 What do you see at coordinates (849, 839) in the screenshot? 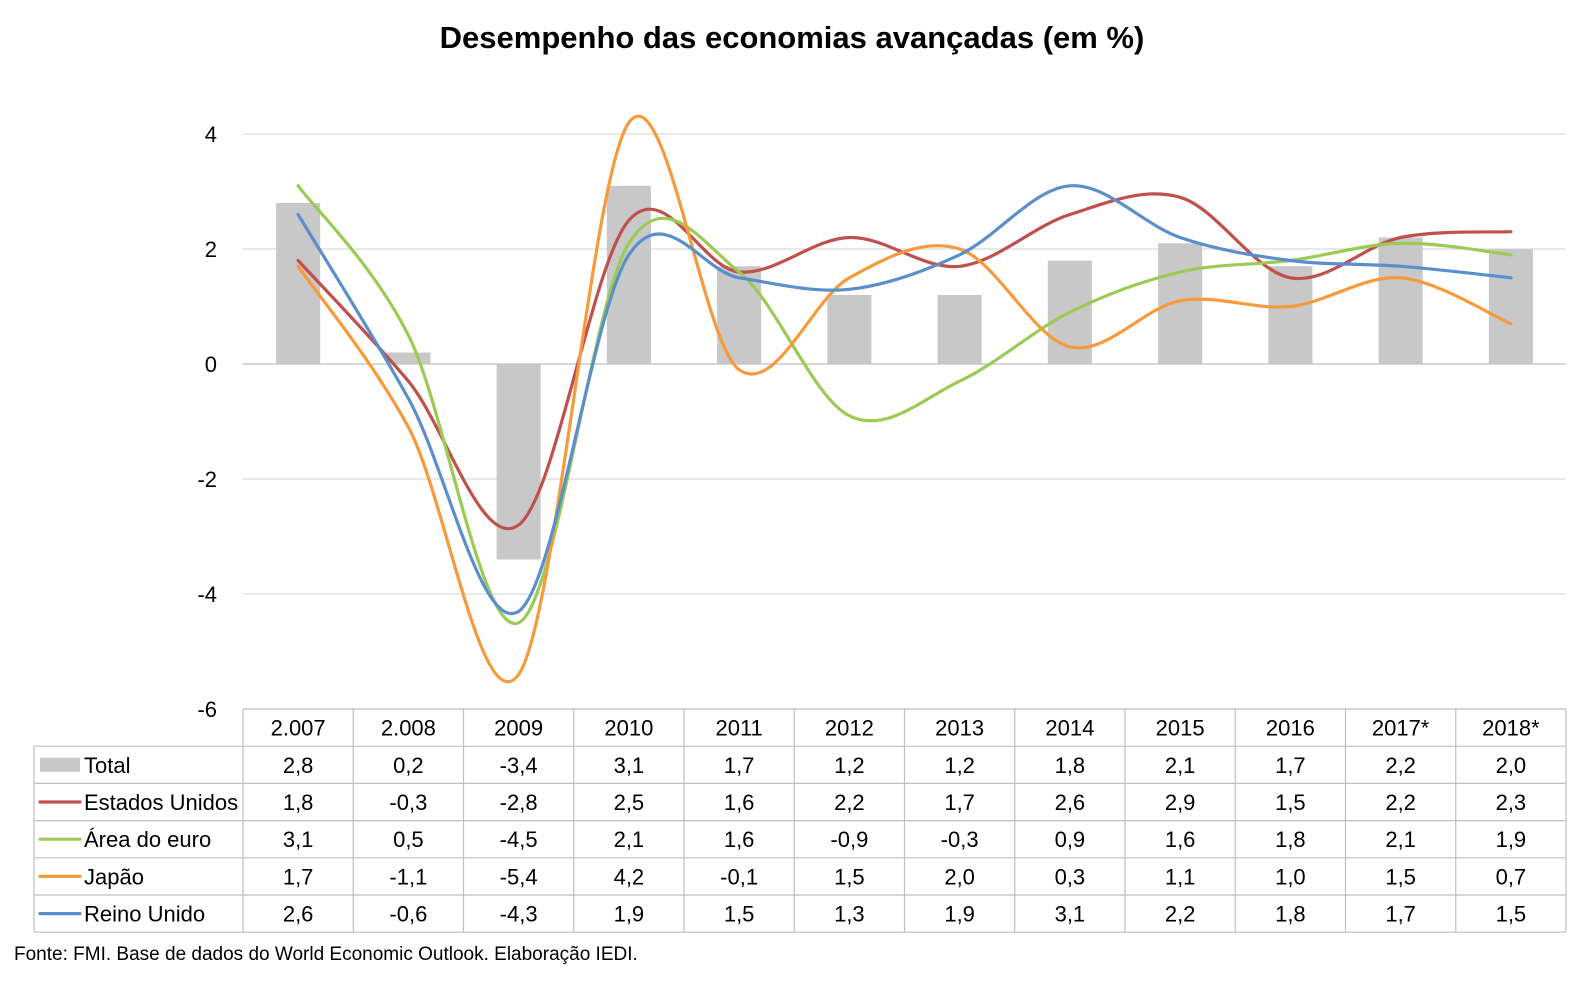
I see `data-label: -0,9` at bounding box center [849, 839].